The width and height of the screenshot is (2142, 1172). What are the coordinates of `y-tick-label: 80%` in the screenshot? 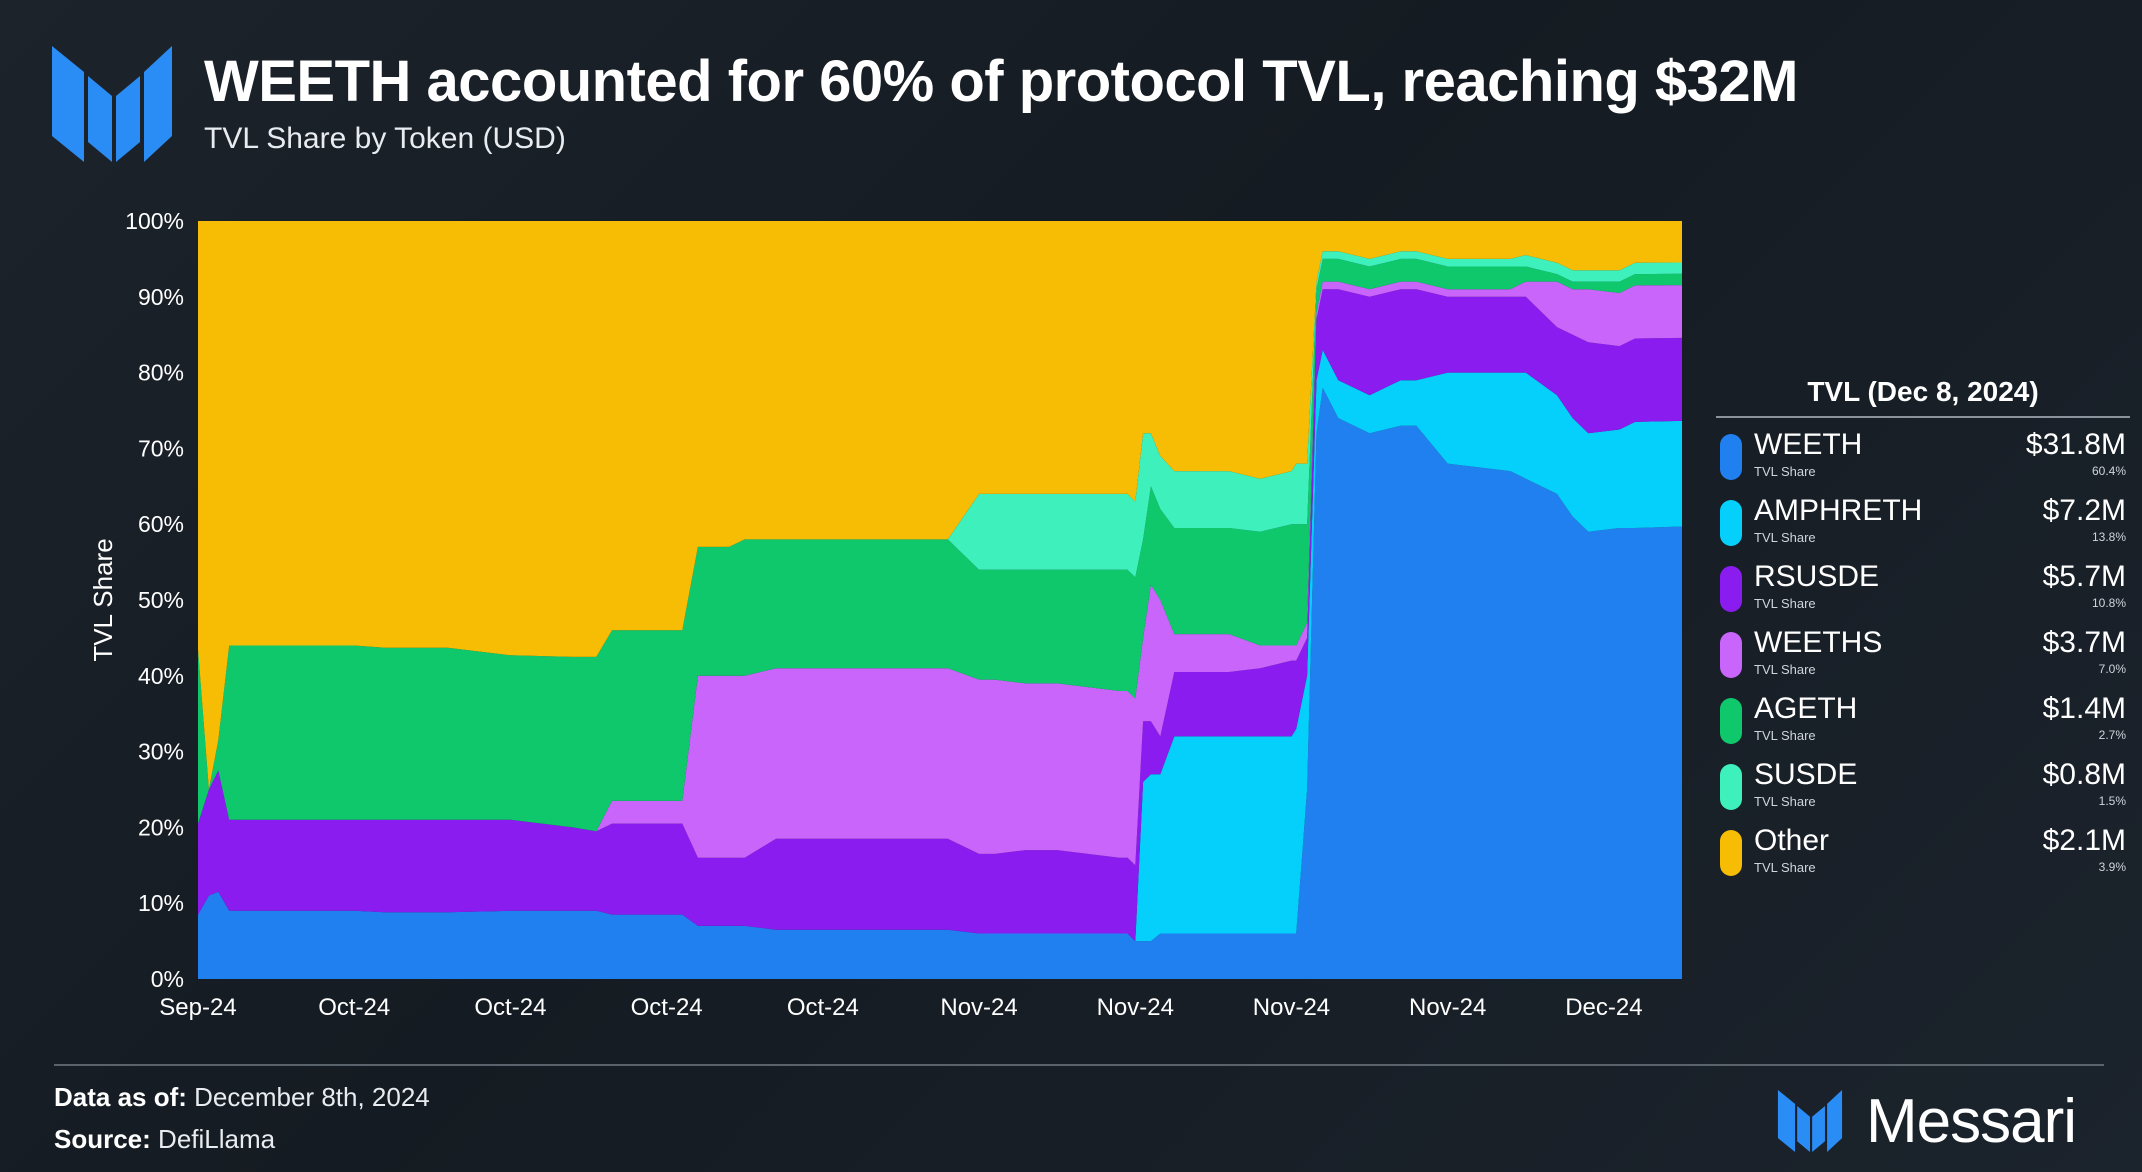 It's located at (161, 373).